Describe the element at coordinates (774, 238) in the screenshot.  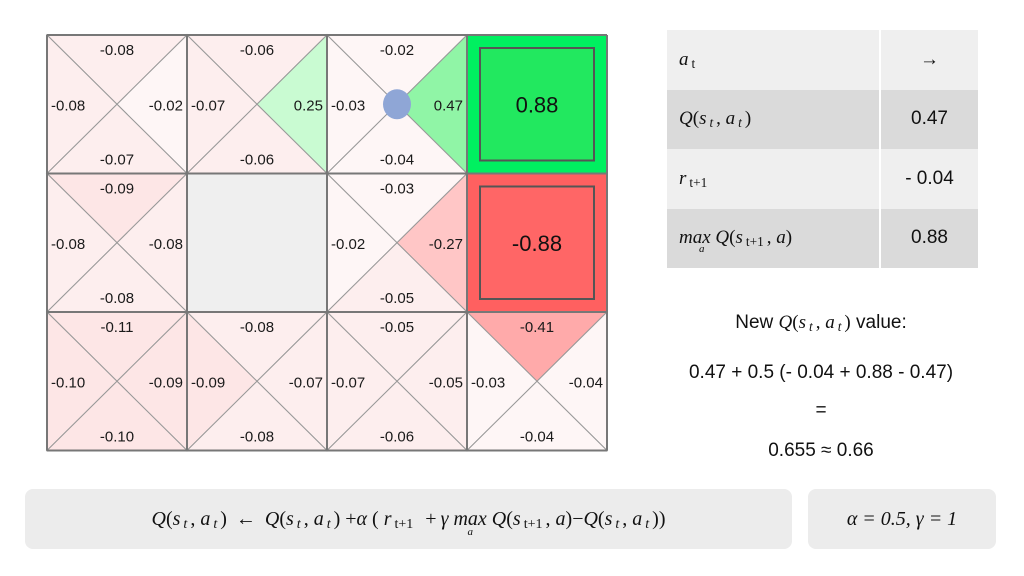
I see `maxq-label: max a Q(s t+1, a)` at that location.